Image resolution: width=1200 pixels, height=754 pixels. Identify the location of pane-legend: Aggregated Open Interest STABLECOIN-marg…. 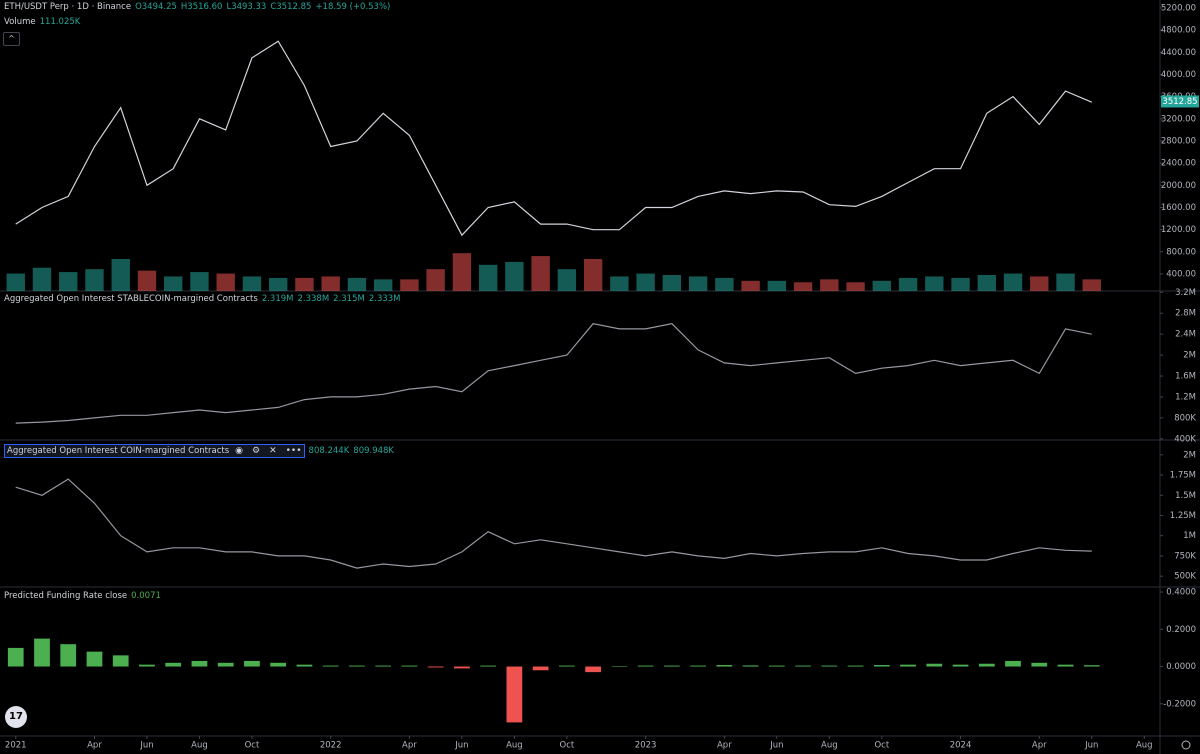
(202, 299).